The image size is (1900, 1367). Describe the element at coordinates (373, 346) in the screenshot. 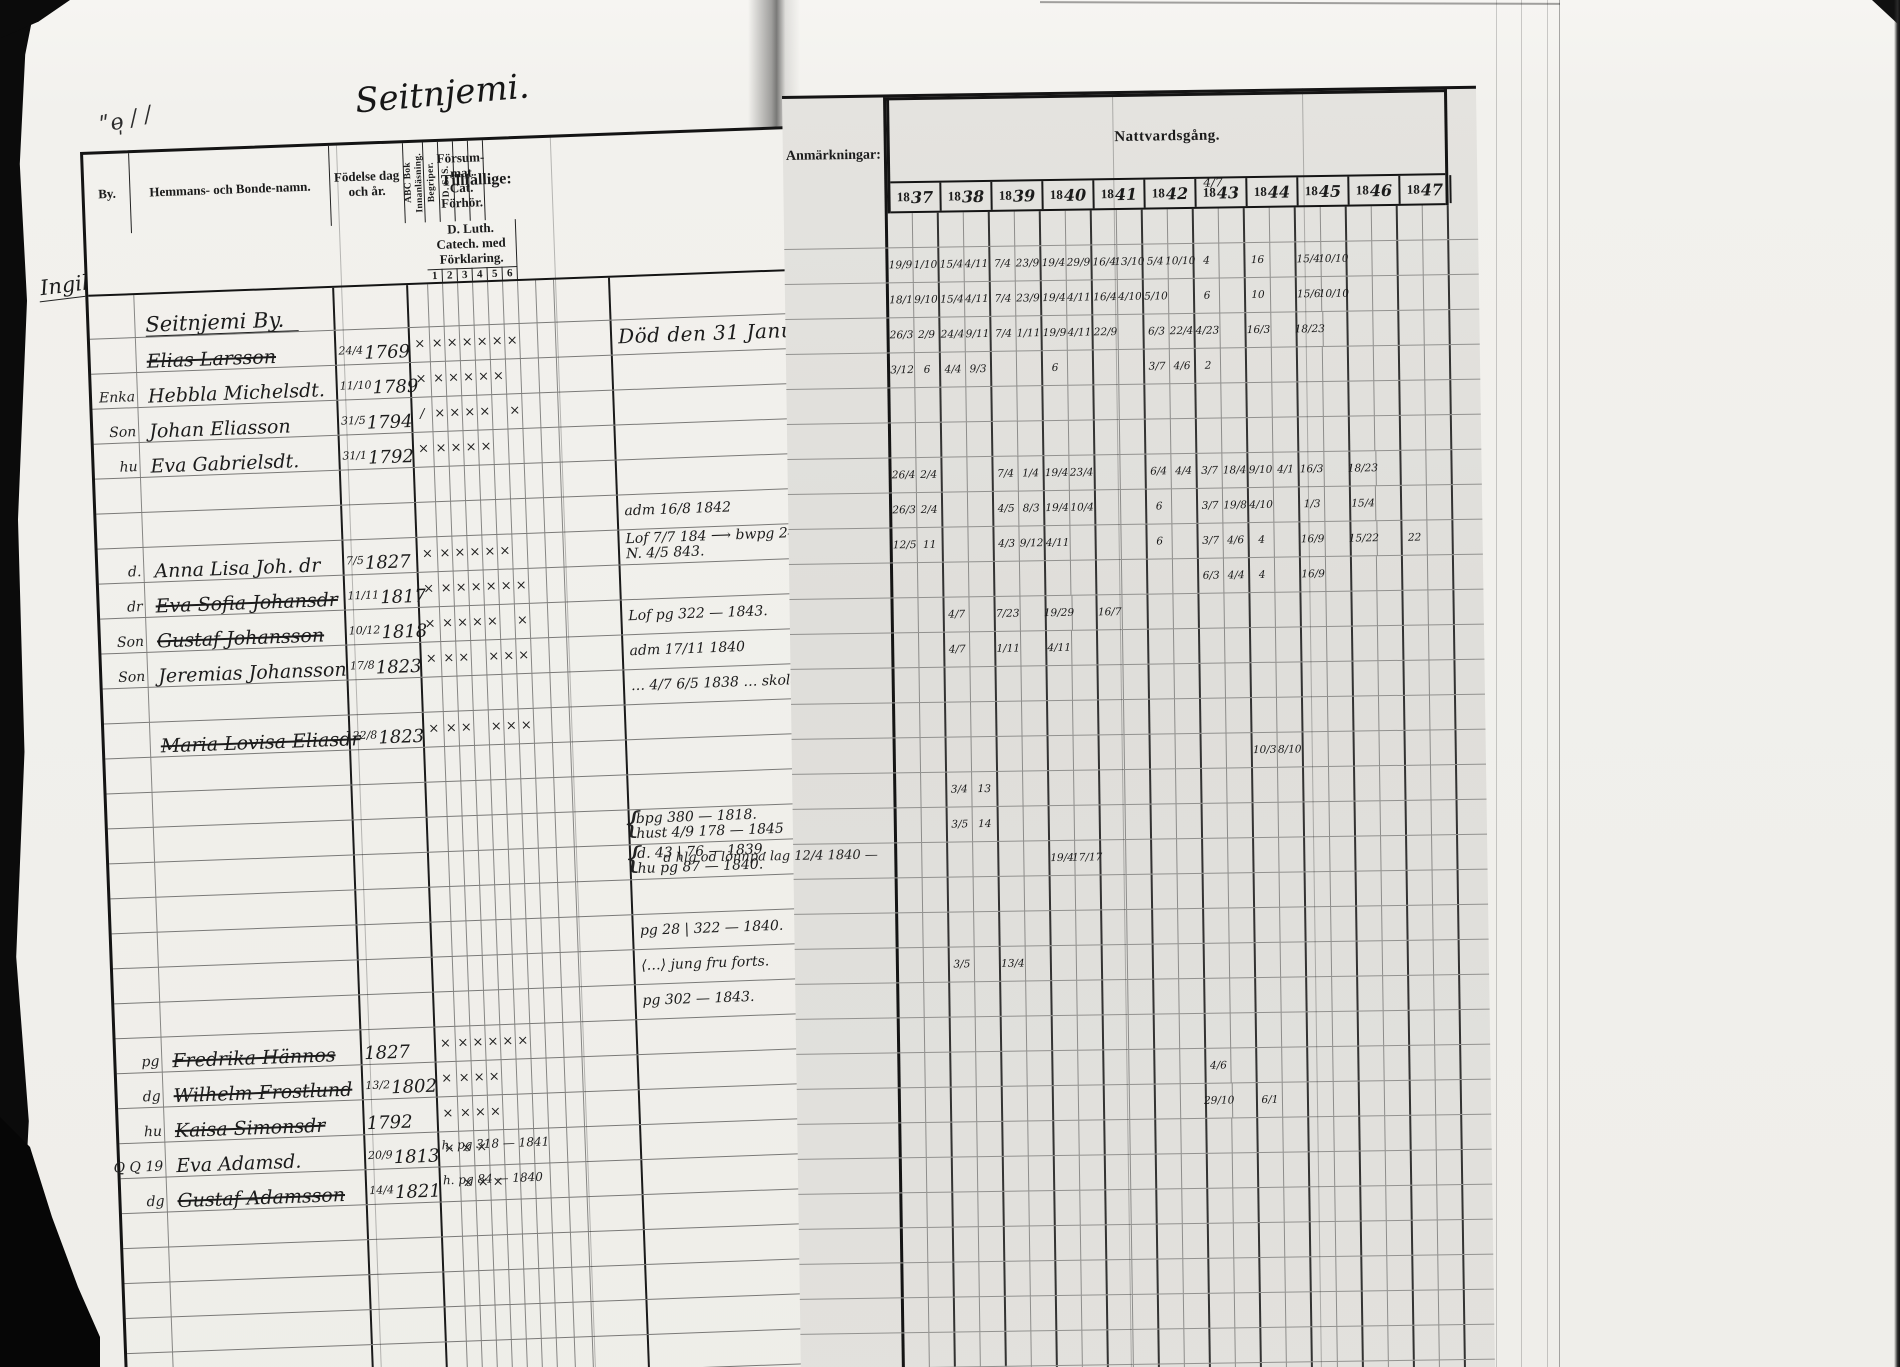

I see `birth-date-cell: 24/4 1769` at that location.